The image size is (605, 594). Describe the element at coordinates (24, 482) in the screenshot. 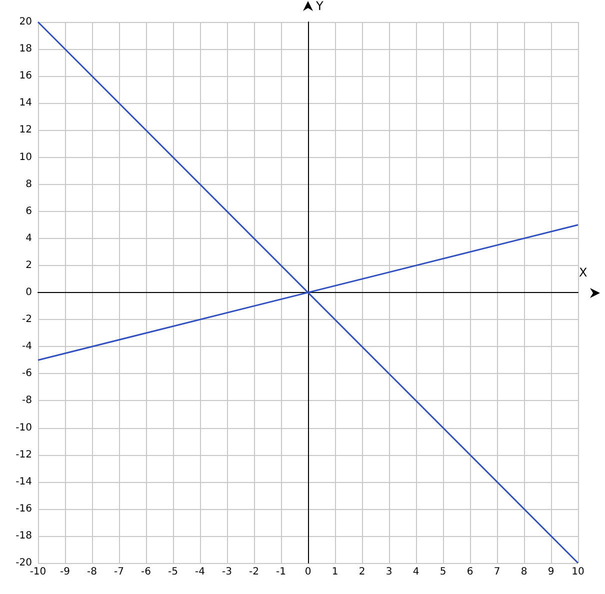

I see `y-tick-label: -14` at that location.